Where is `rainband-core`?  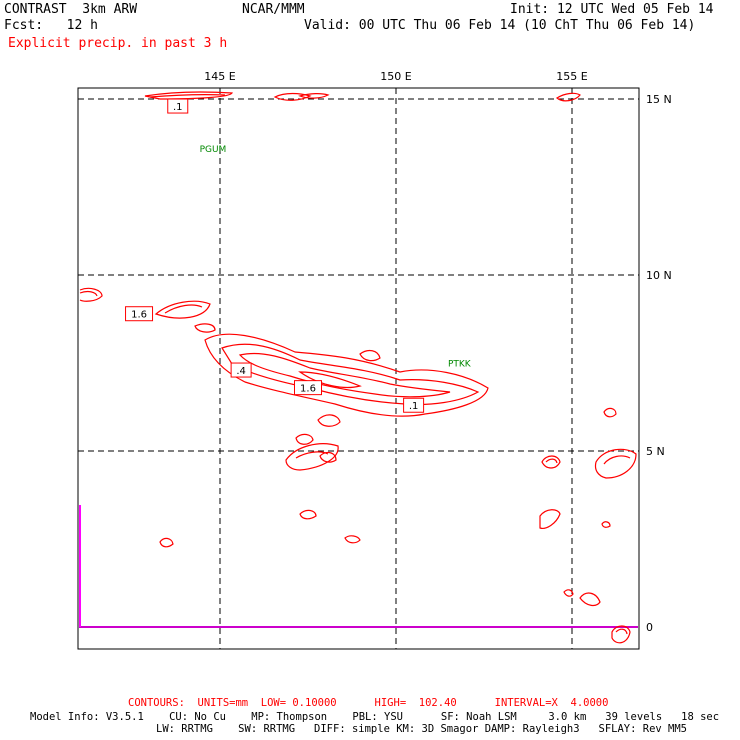 rainband-core is located at coordinates (344, 375).